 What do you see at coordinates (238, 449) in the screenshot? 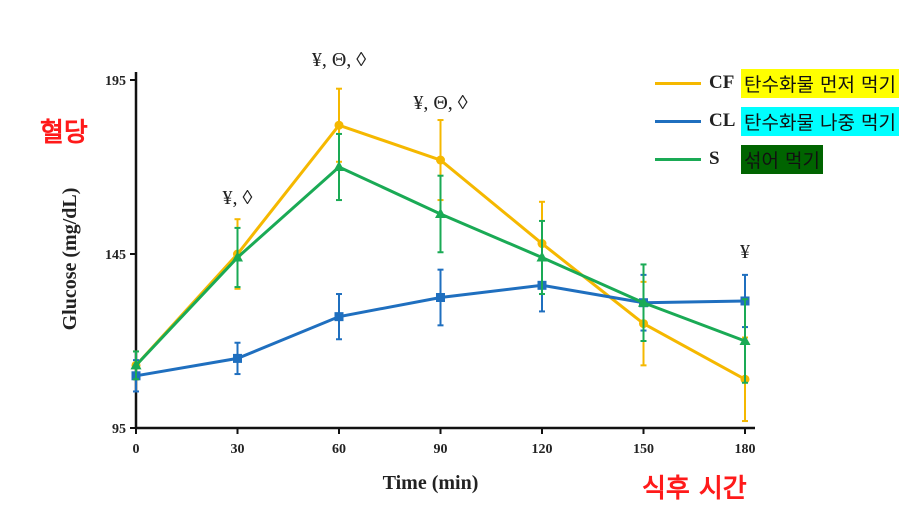
I see `x-tick-label: 30` at bounding box center [238, 449].